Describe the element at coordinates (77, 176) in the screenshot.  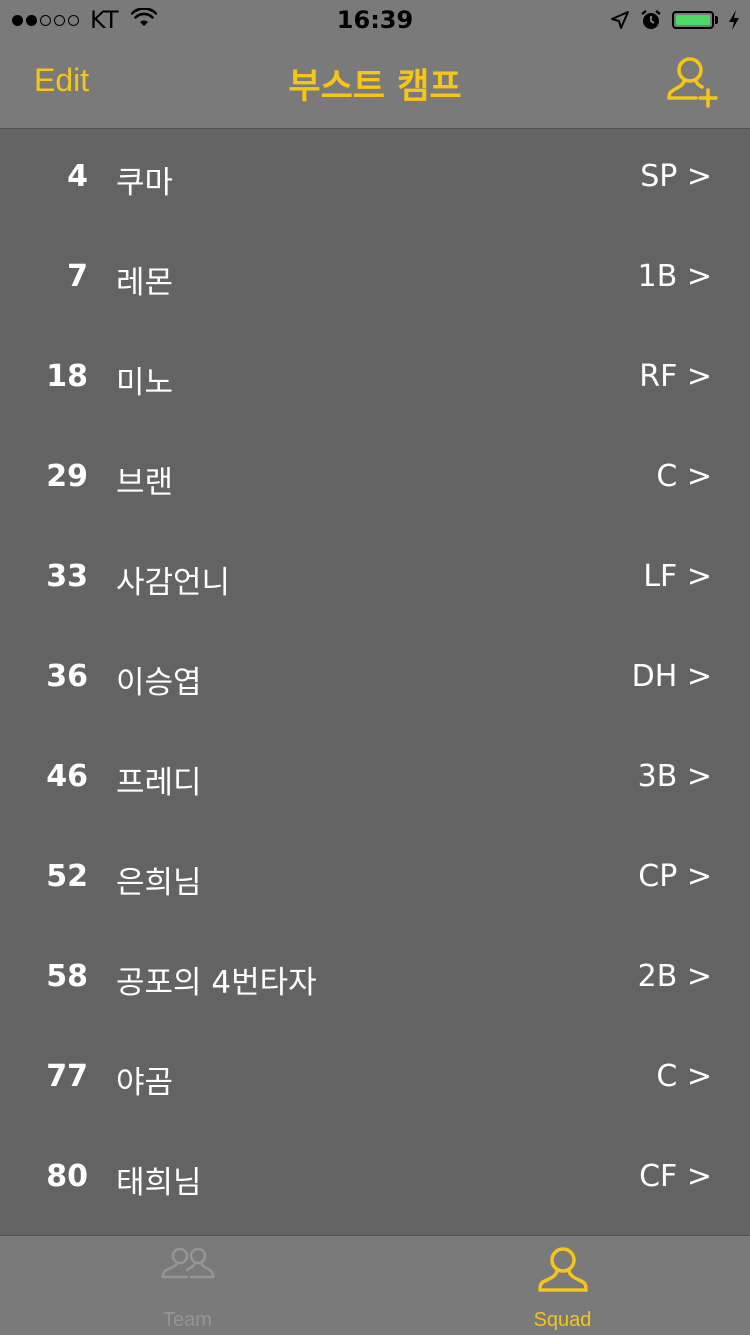
I see `player-number: 4` at that location.